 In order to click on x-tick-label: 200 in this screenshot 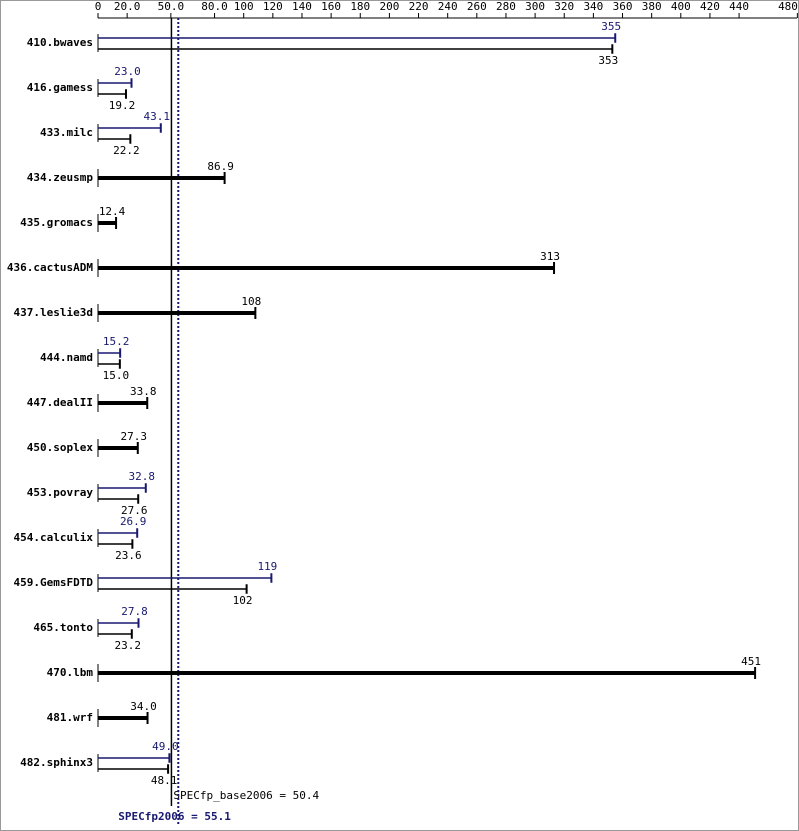, I will do `click(389, 6)`.